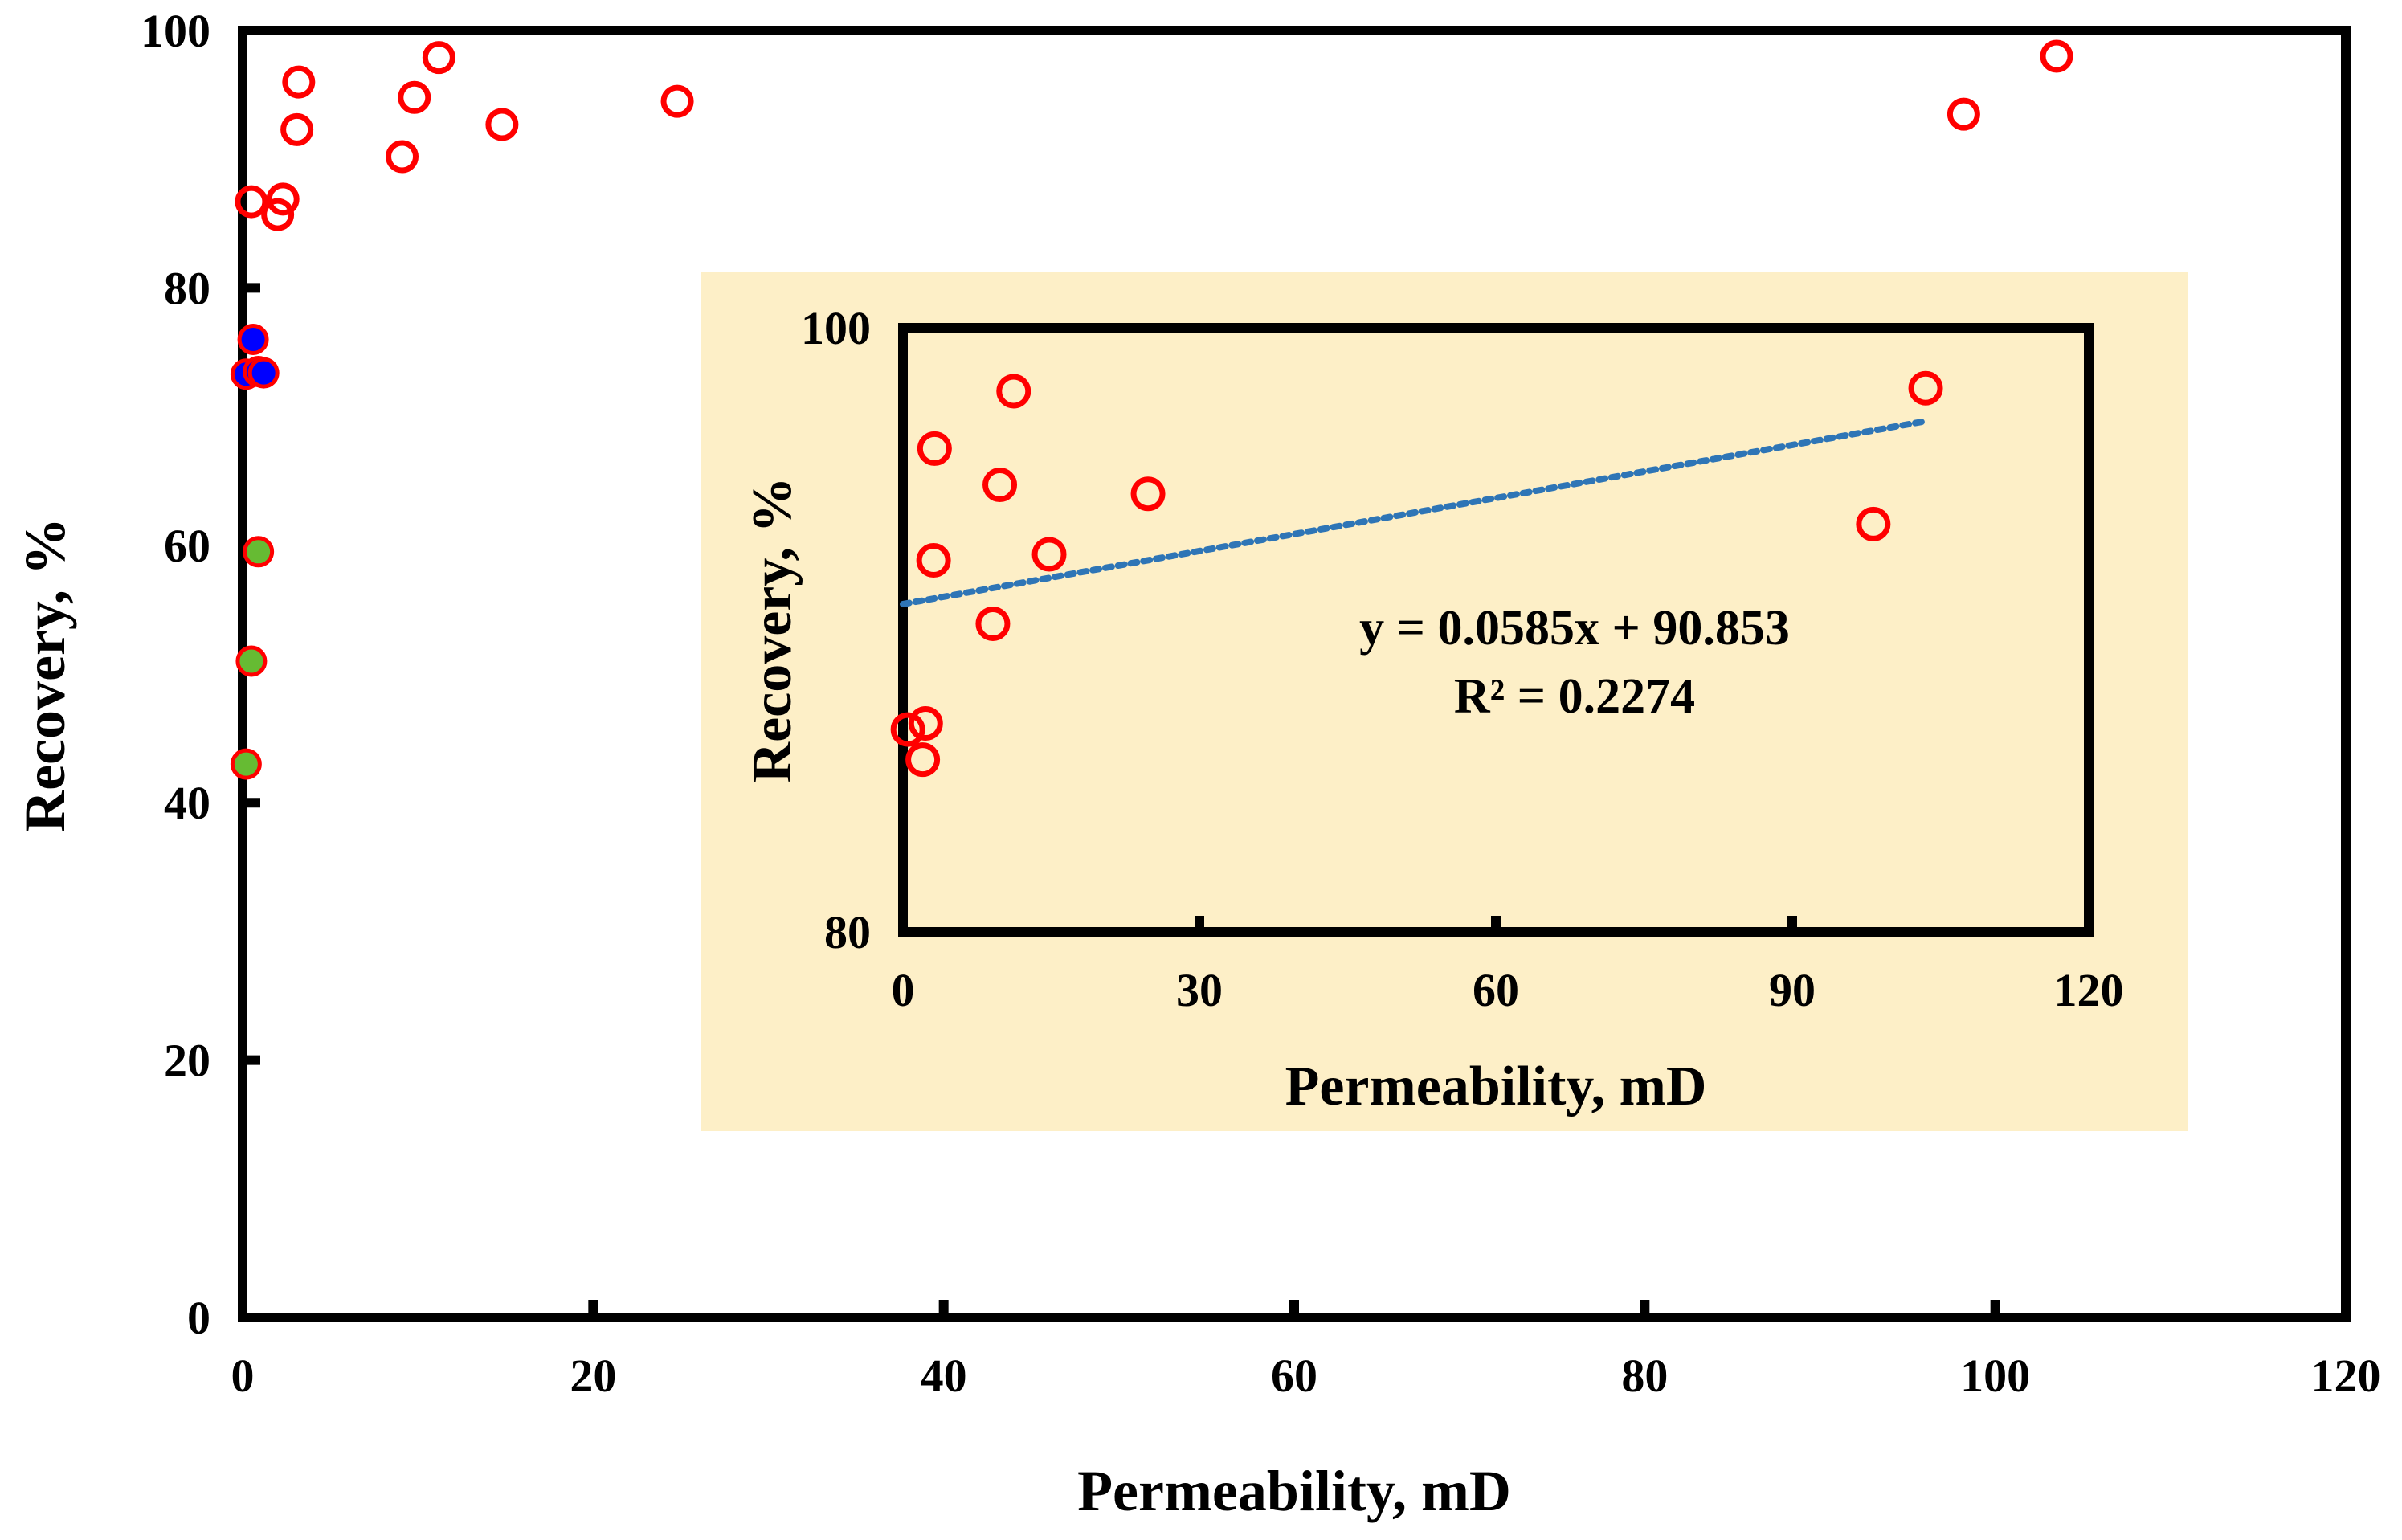 The width and height of the screenshot is (2402, 1540). What do you see at coordinates (187, 546) in the screenshot?
I see `main-y-tick-label: 60` at bounding box center [187, 546].